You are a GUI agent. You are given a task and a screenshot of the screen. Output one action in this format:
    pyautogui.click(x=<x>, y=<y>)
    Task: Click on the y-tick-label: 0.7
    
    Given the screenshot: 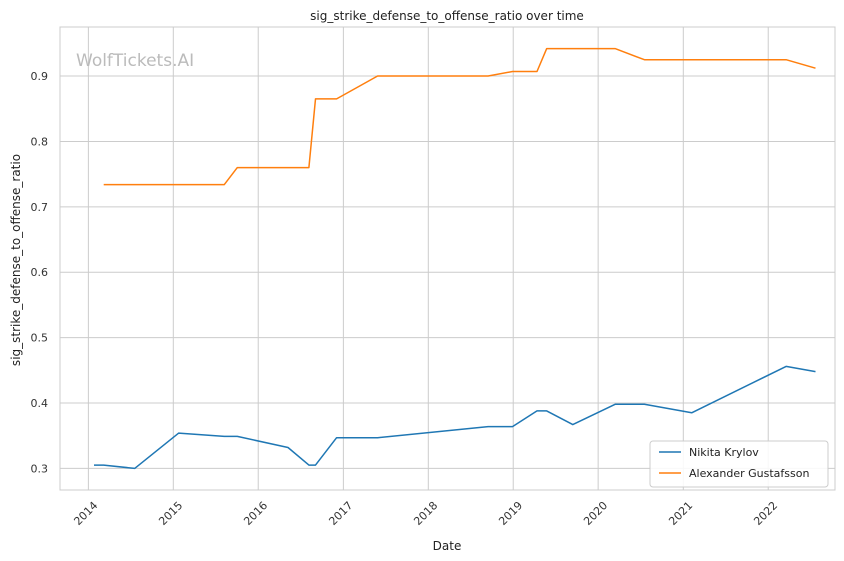 What is the action you would take?
    pyautogui.click(x=40, y=207)
    